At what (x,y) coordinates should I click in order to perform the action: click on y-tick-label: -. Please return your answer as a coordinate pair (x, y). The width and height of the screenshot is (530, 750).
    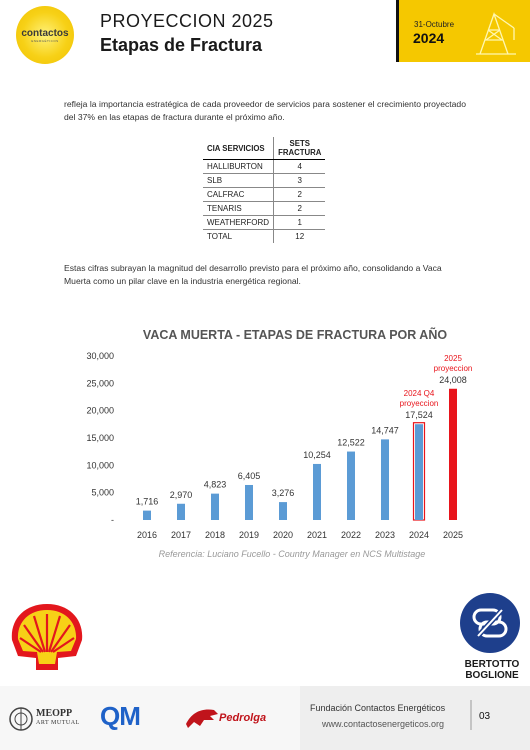
    Looking at the image, I should click on (112, 520).